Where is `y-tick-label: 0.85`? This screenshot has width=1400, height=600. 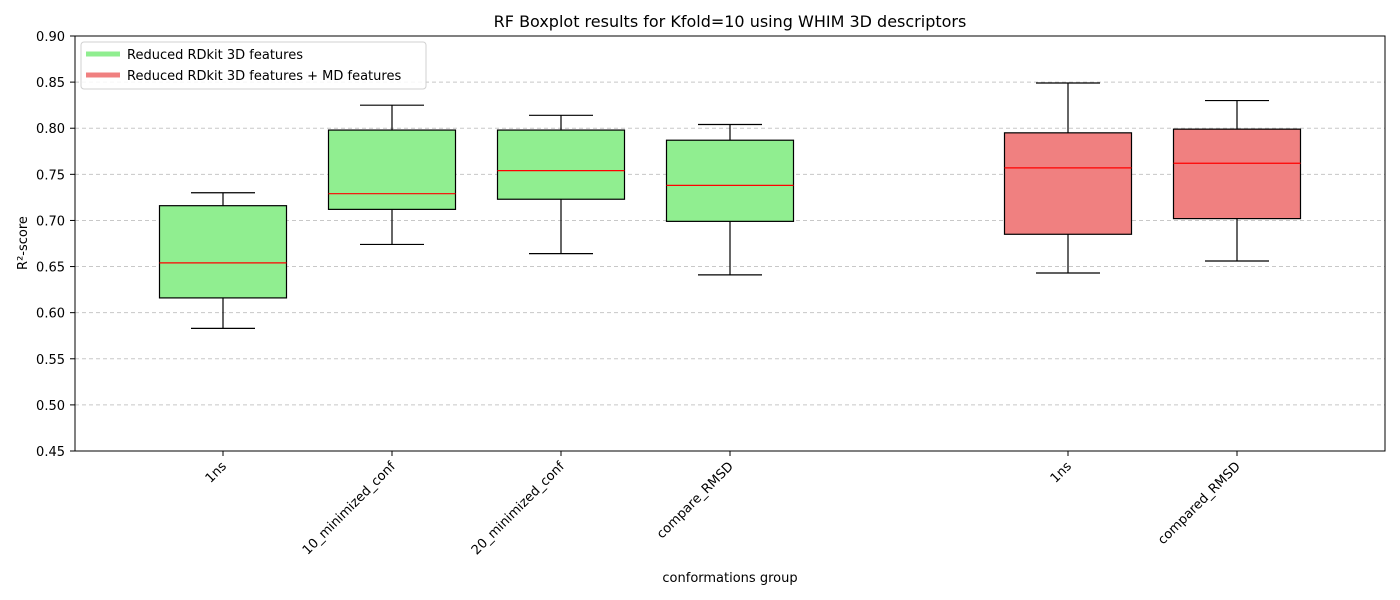 y-tick-label: 0.85 is located at coordinates (50, 83).